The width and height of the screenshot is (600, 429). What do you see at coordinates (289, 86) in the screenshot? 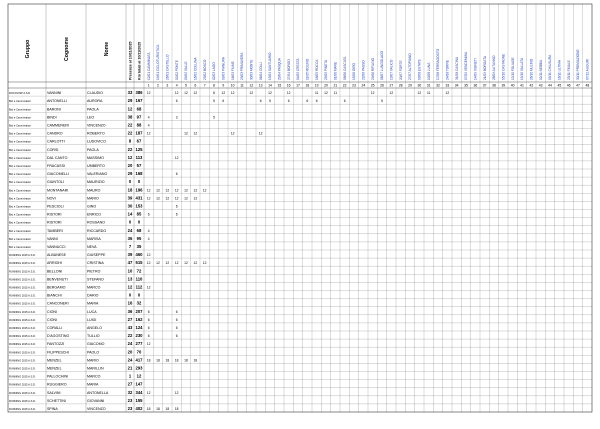
I see `event-number: 16` at bounding box center [289, 86].